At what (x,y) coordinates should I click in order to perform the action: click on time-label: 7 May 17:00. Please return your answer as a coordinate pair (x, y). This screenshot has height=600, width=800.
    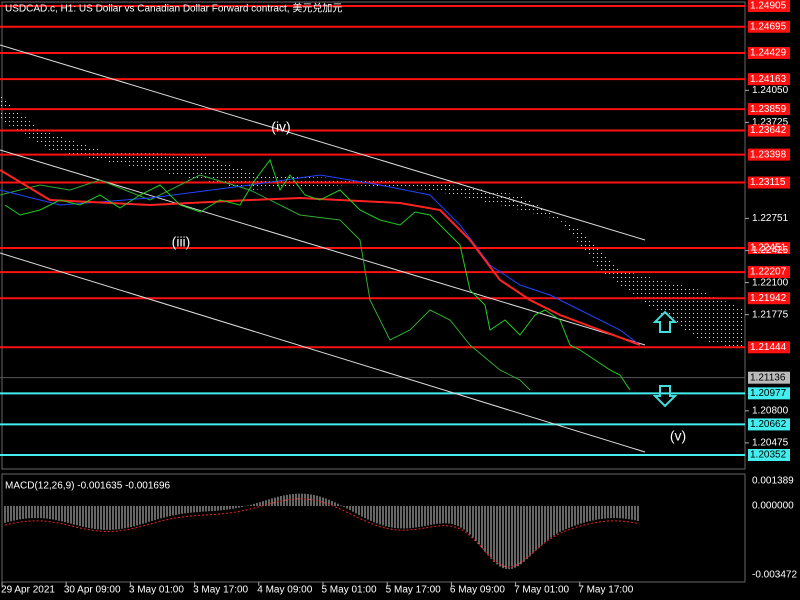
    Looking at the image, I should click on (605, 590).